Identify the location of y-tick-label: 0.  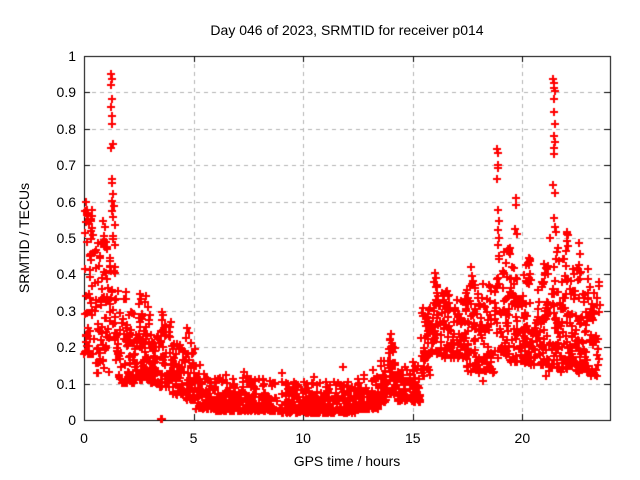
(72, 420).